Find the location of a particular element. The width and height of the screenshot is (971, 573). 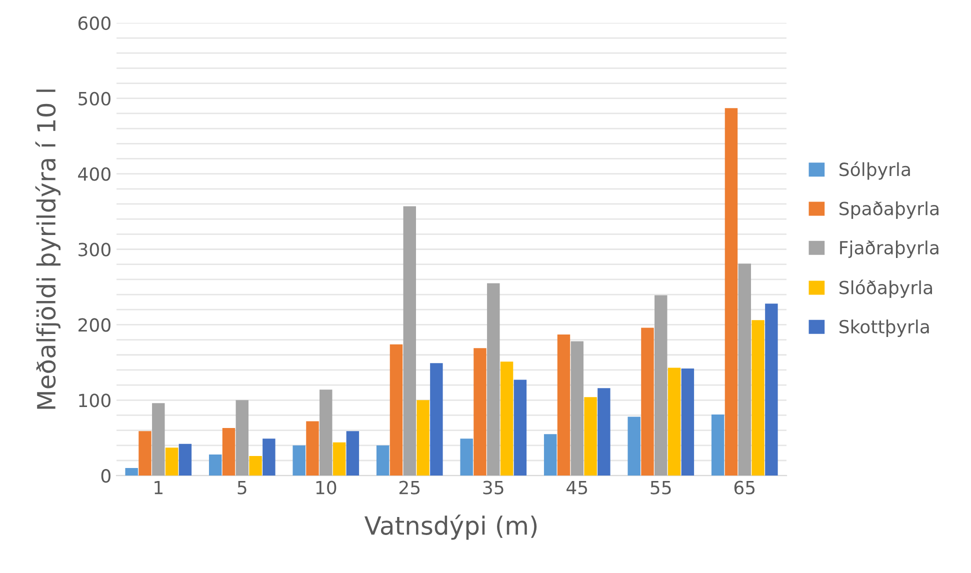

x-tick-label: 1 is located at coordinates (158, 487).